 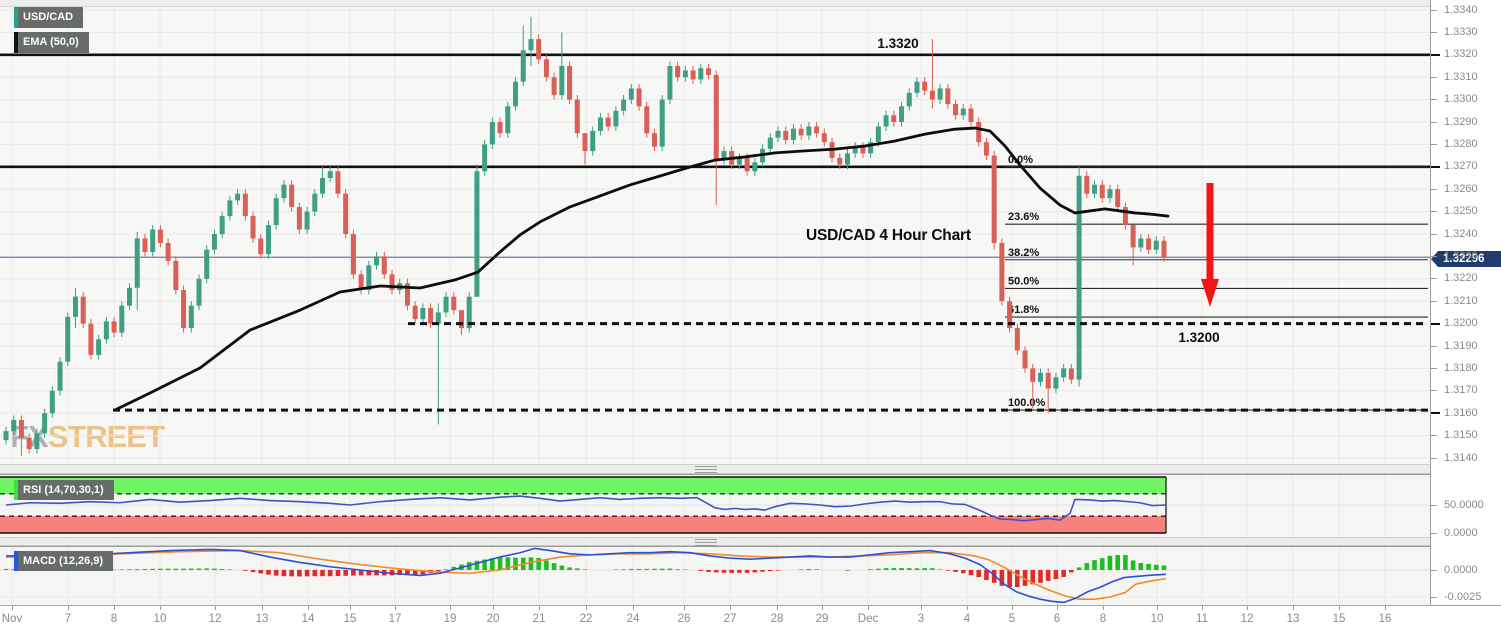 I want to click on macd-line, so click(x=586, y=575).